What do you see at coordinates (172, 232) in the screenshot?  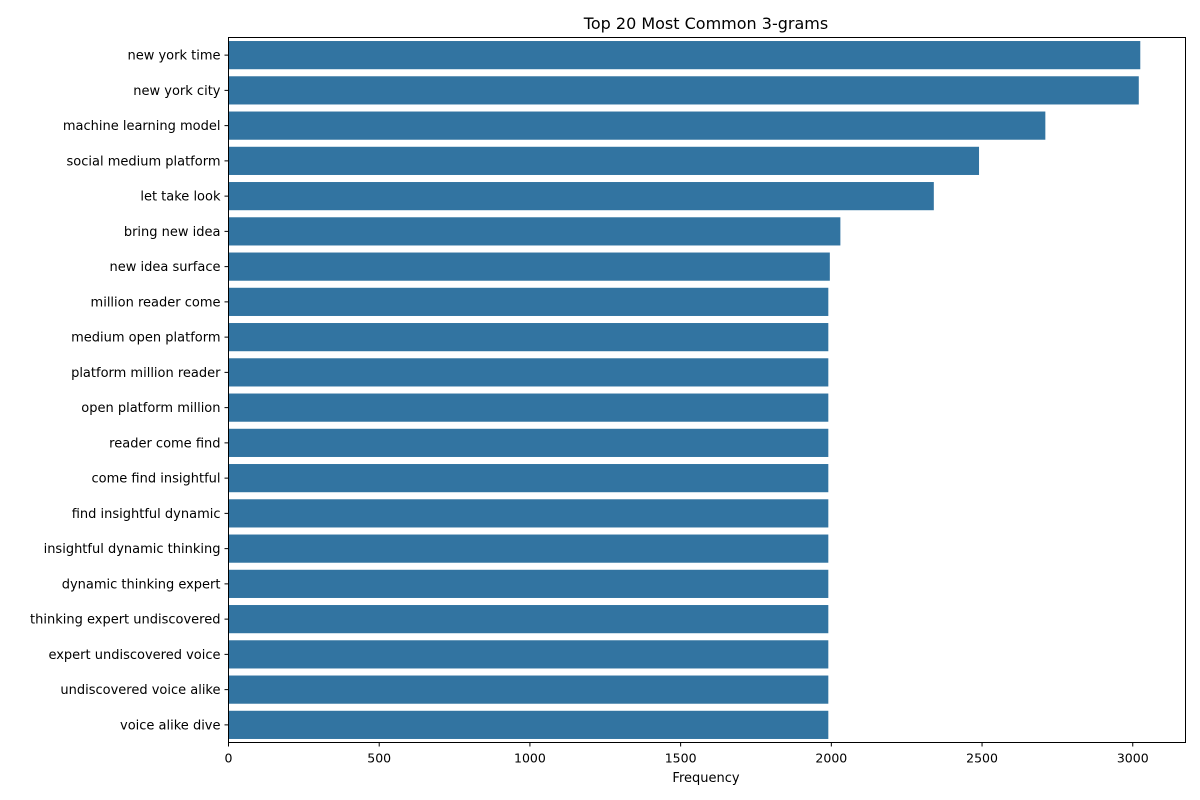 I see `category-label: bring new idea` at bounding box center [172, 232].